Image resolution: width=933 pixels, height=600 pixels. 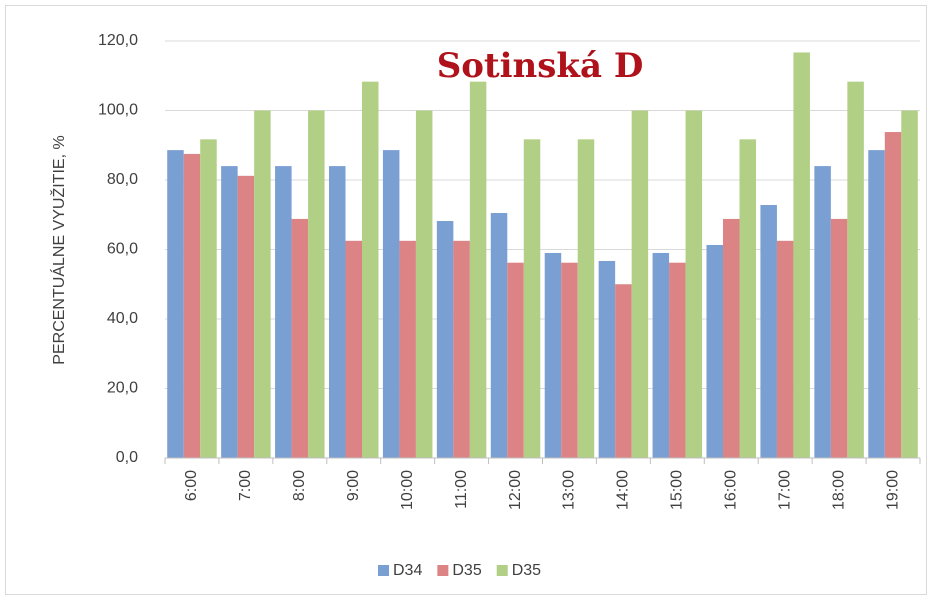 I want to click on x-tick-label: 12:00, so click(x=515, y=490).